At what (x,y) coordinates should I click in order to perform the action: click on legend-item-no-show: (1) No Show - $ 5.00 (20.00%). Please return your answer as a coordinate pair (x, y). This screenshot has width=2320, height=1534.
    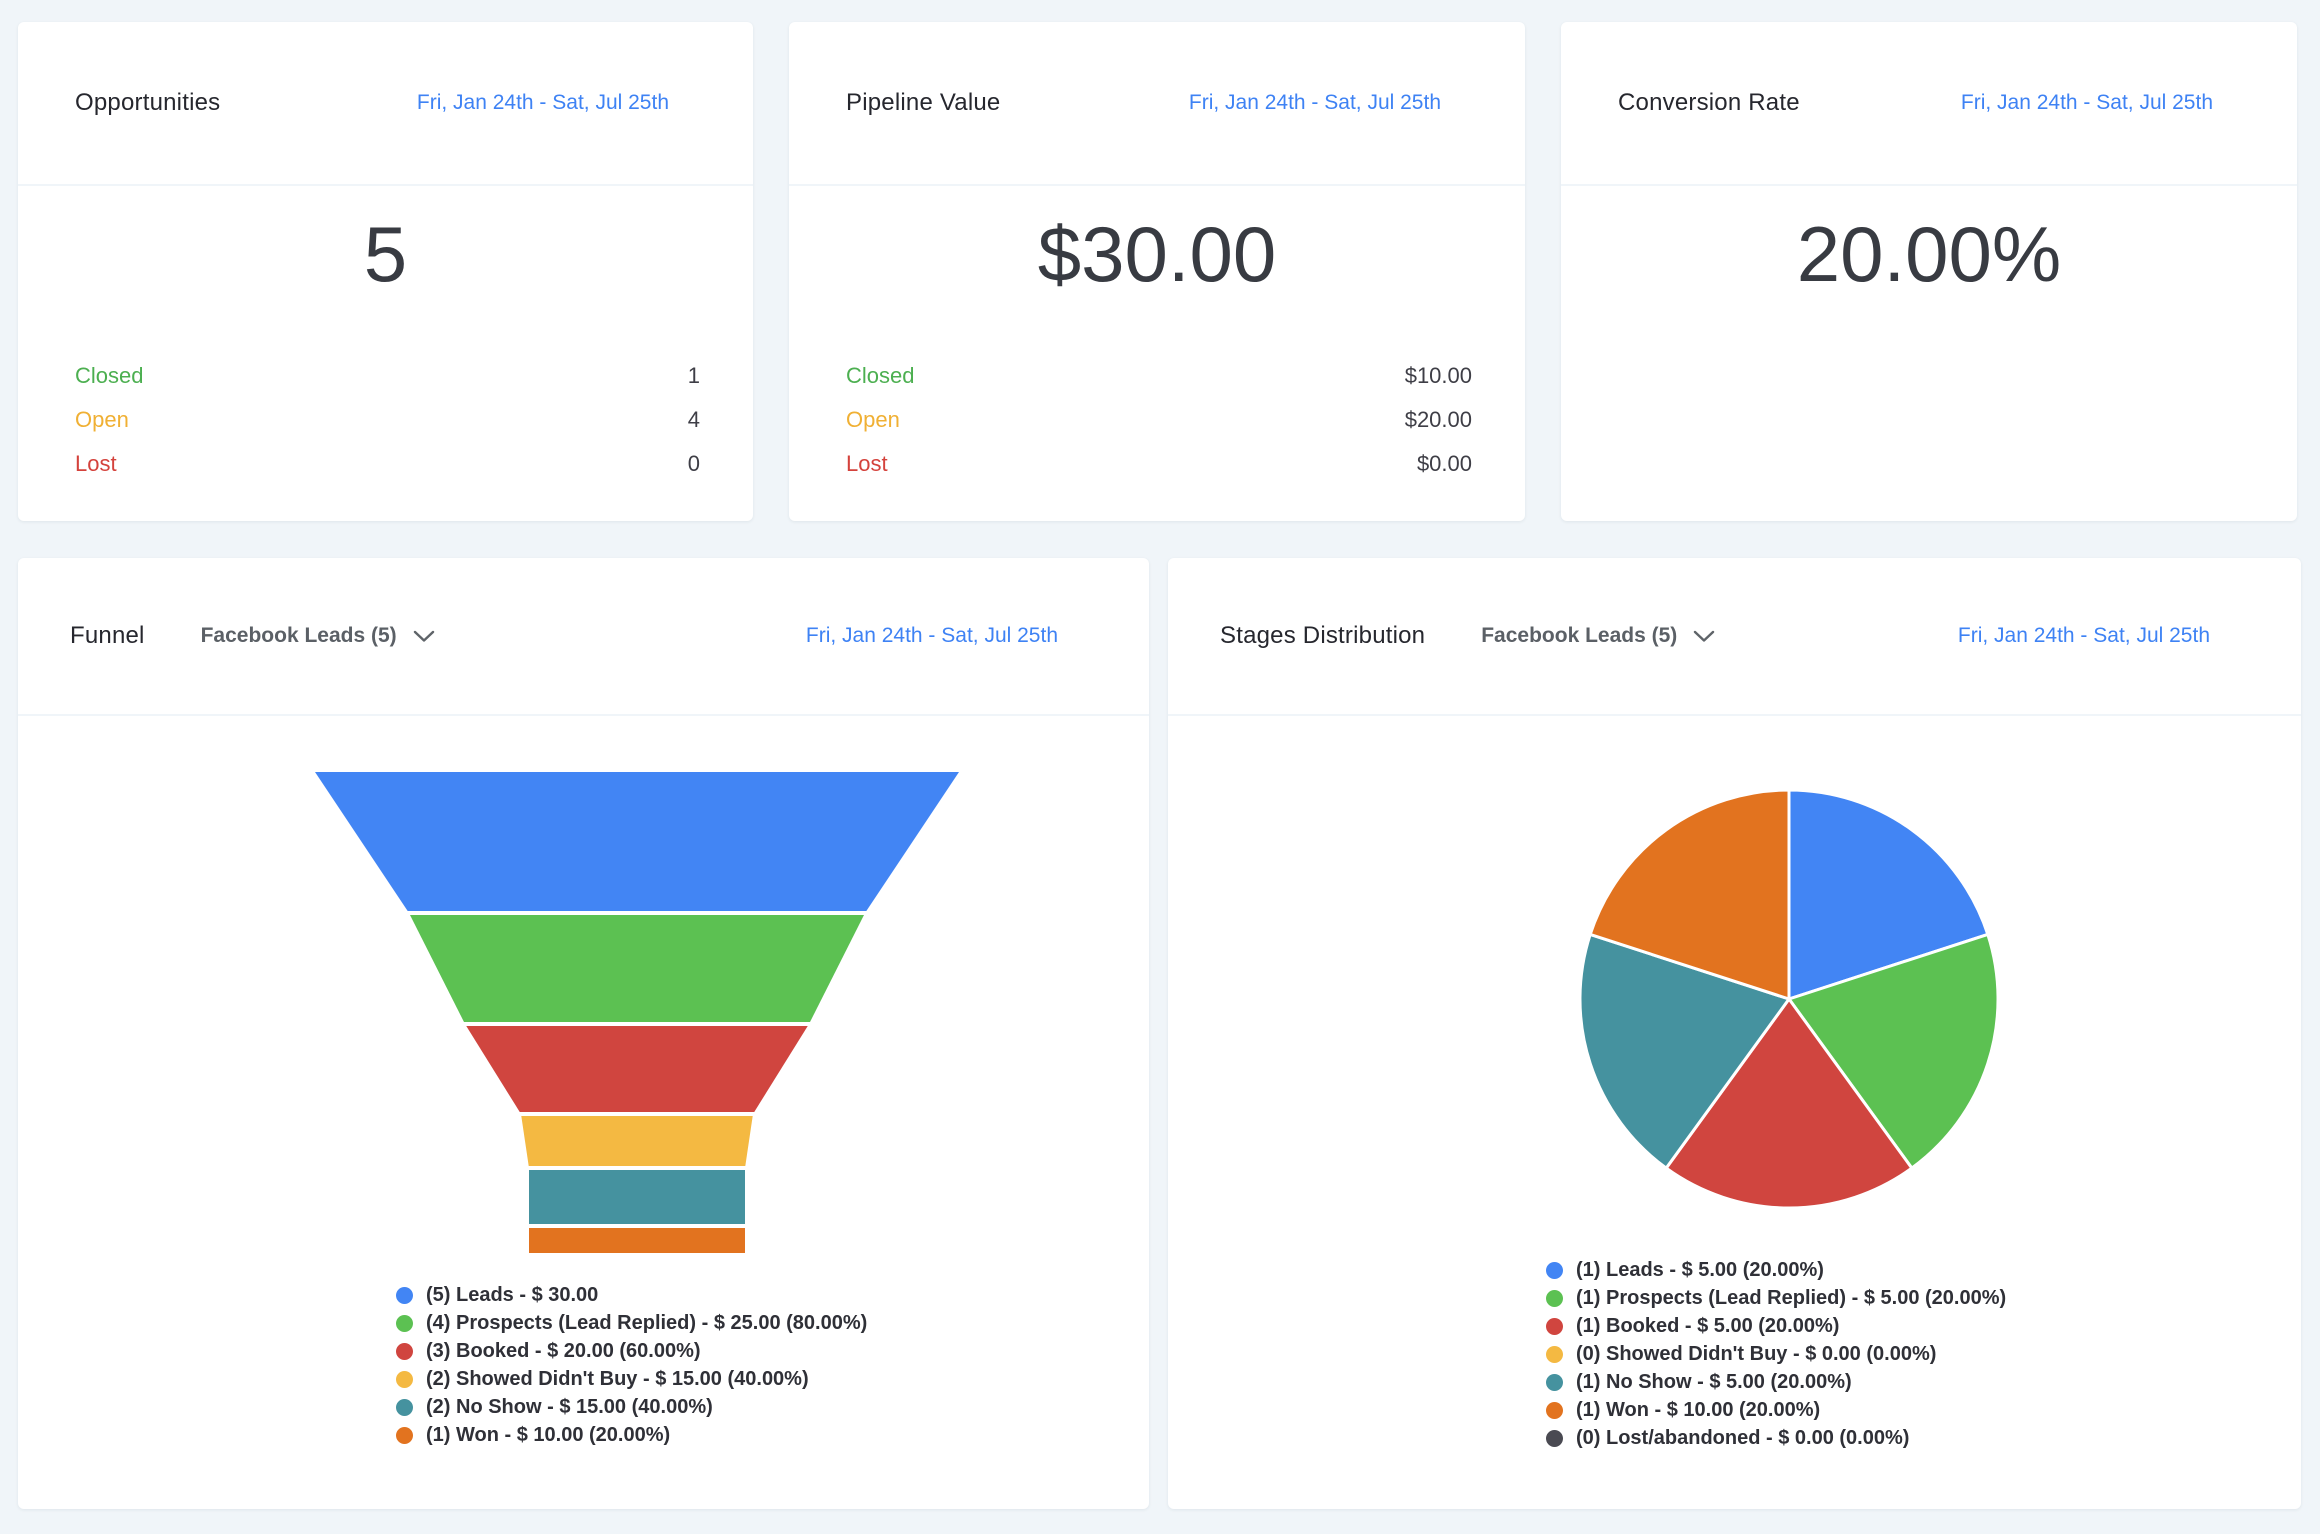
    Looking at the image, I should click on (1923, 1382).